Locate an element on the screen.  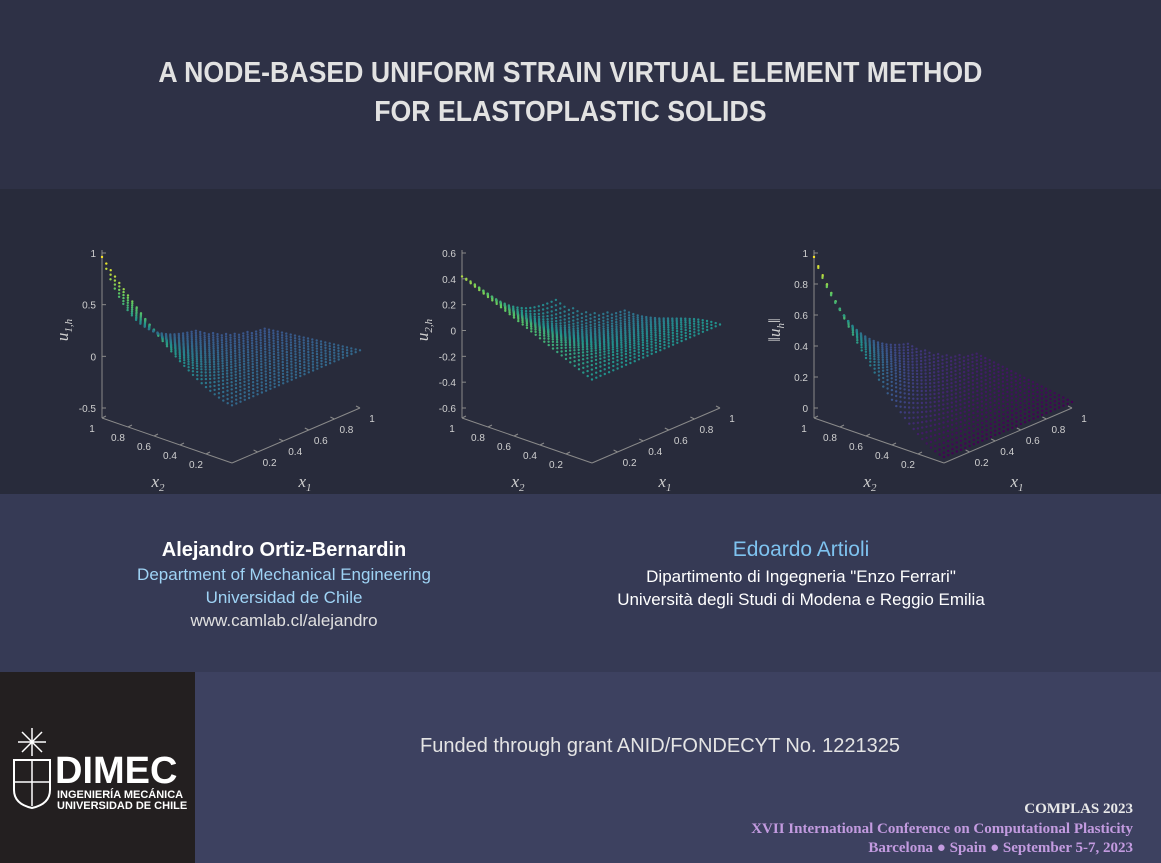
axis-label: x2 is located at coordinates (157, 483).